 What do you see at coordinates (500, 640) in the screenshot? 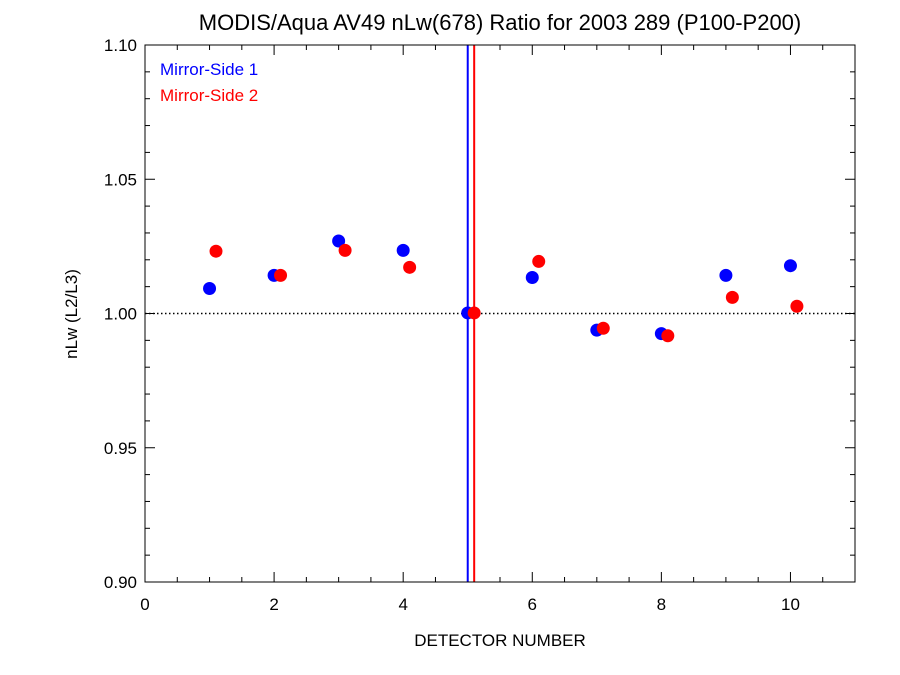
I see `x-axis-label: DETECTOR NUMBER` at bounding box center [500, 640].